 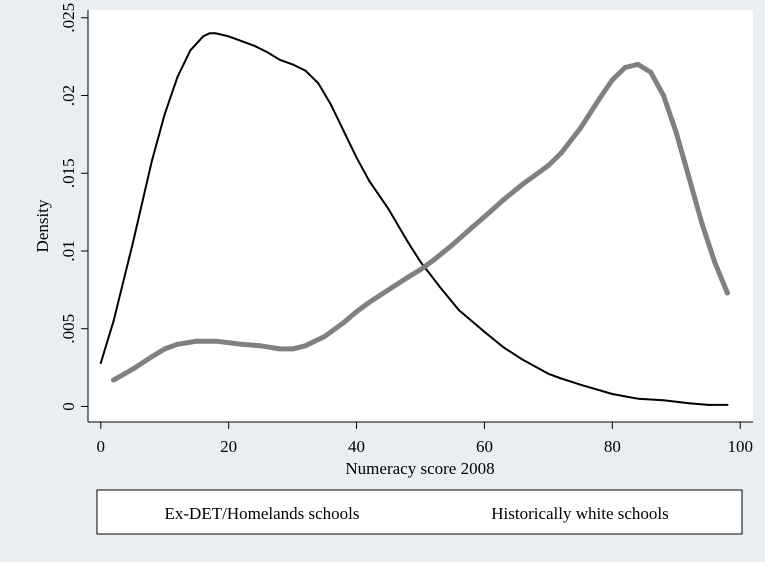 I want to click on y-axis-ticks: 0 .005 .01 .015 .02 .025, so click(x=73, y=207).